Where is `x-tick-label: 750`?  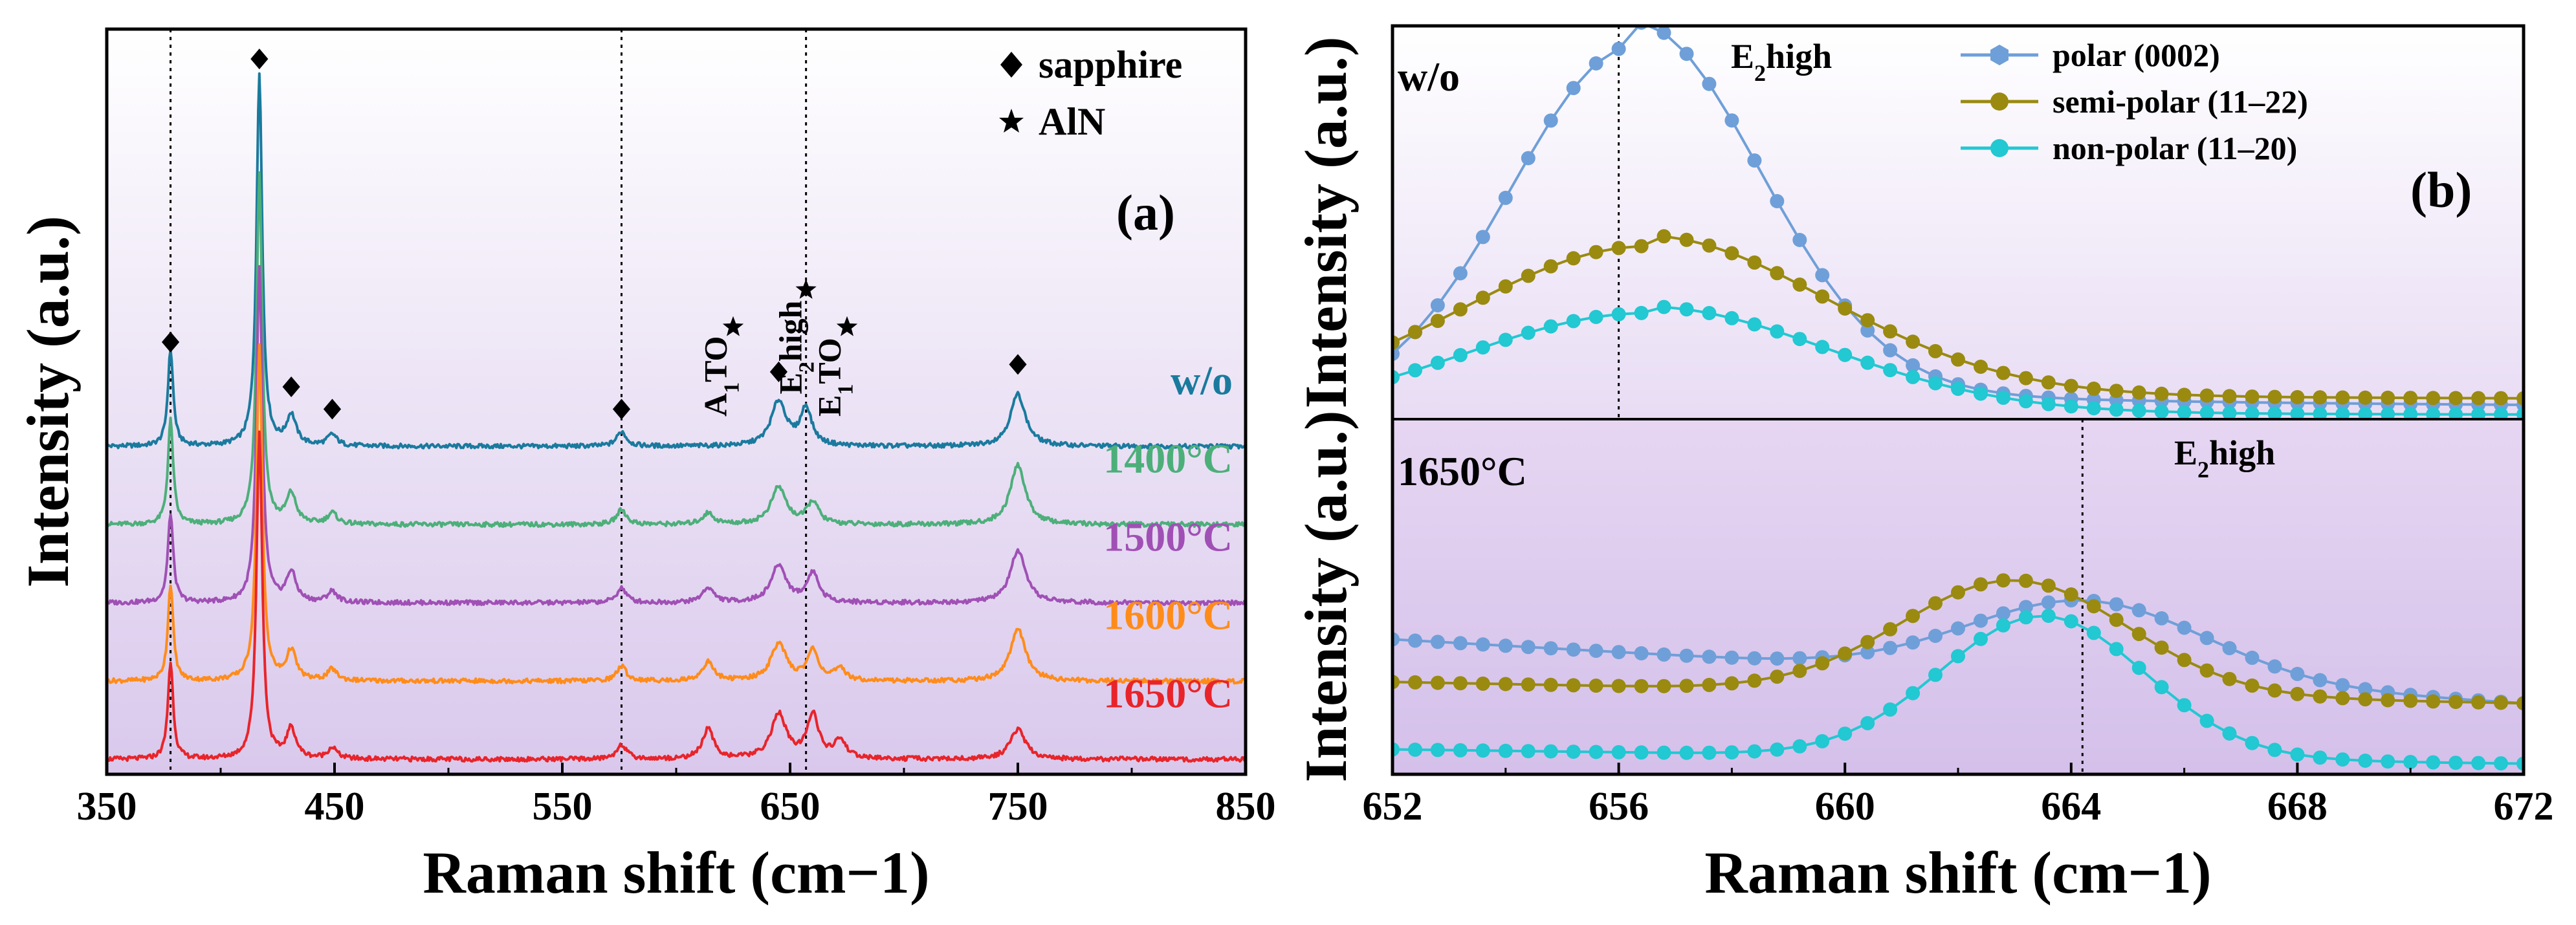
x-tick-label: 750 is located at coordinates (1018, 807).